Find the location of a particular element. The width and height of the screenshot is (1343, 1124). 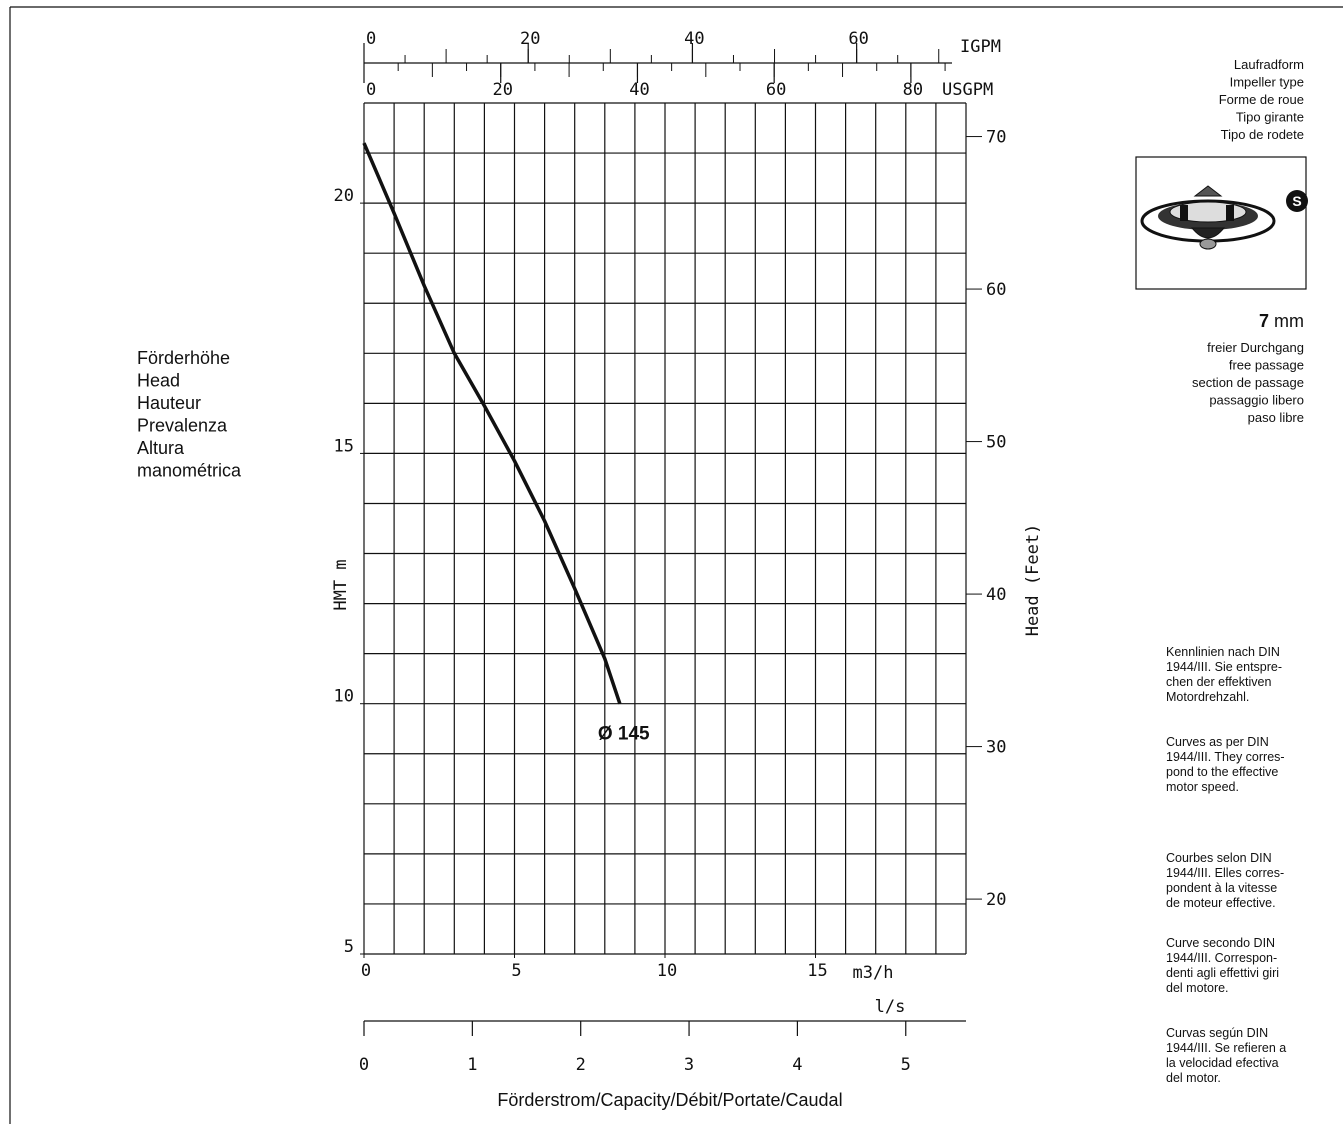

y2-tick-label: 50 is located at coordinates (996, 443).